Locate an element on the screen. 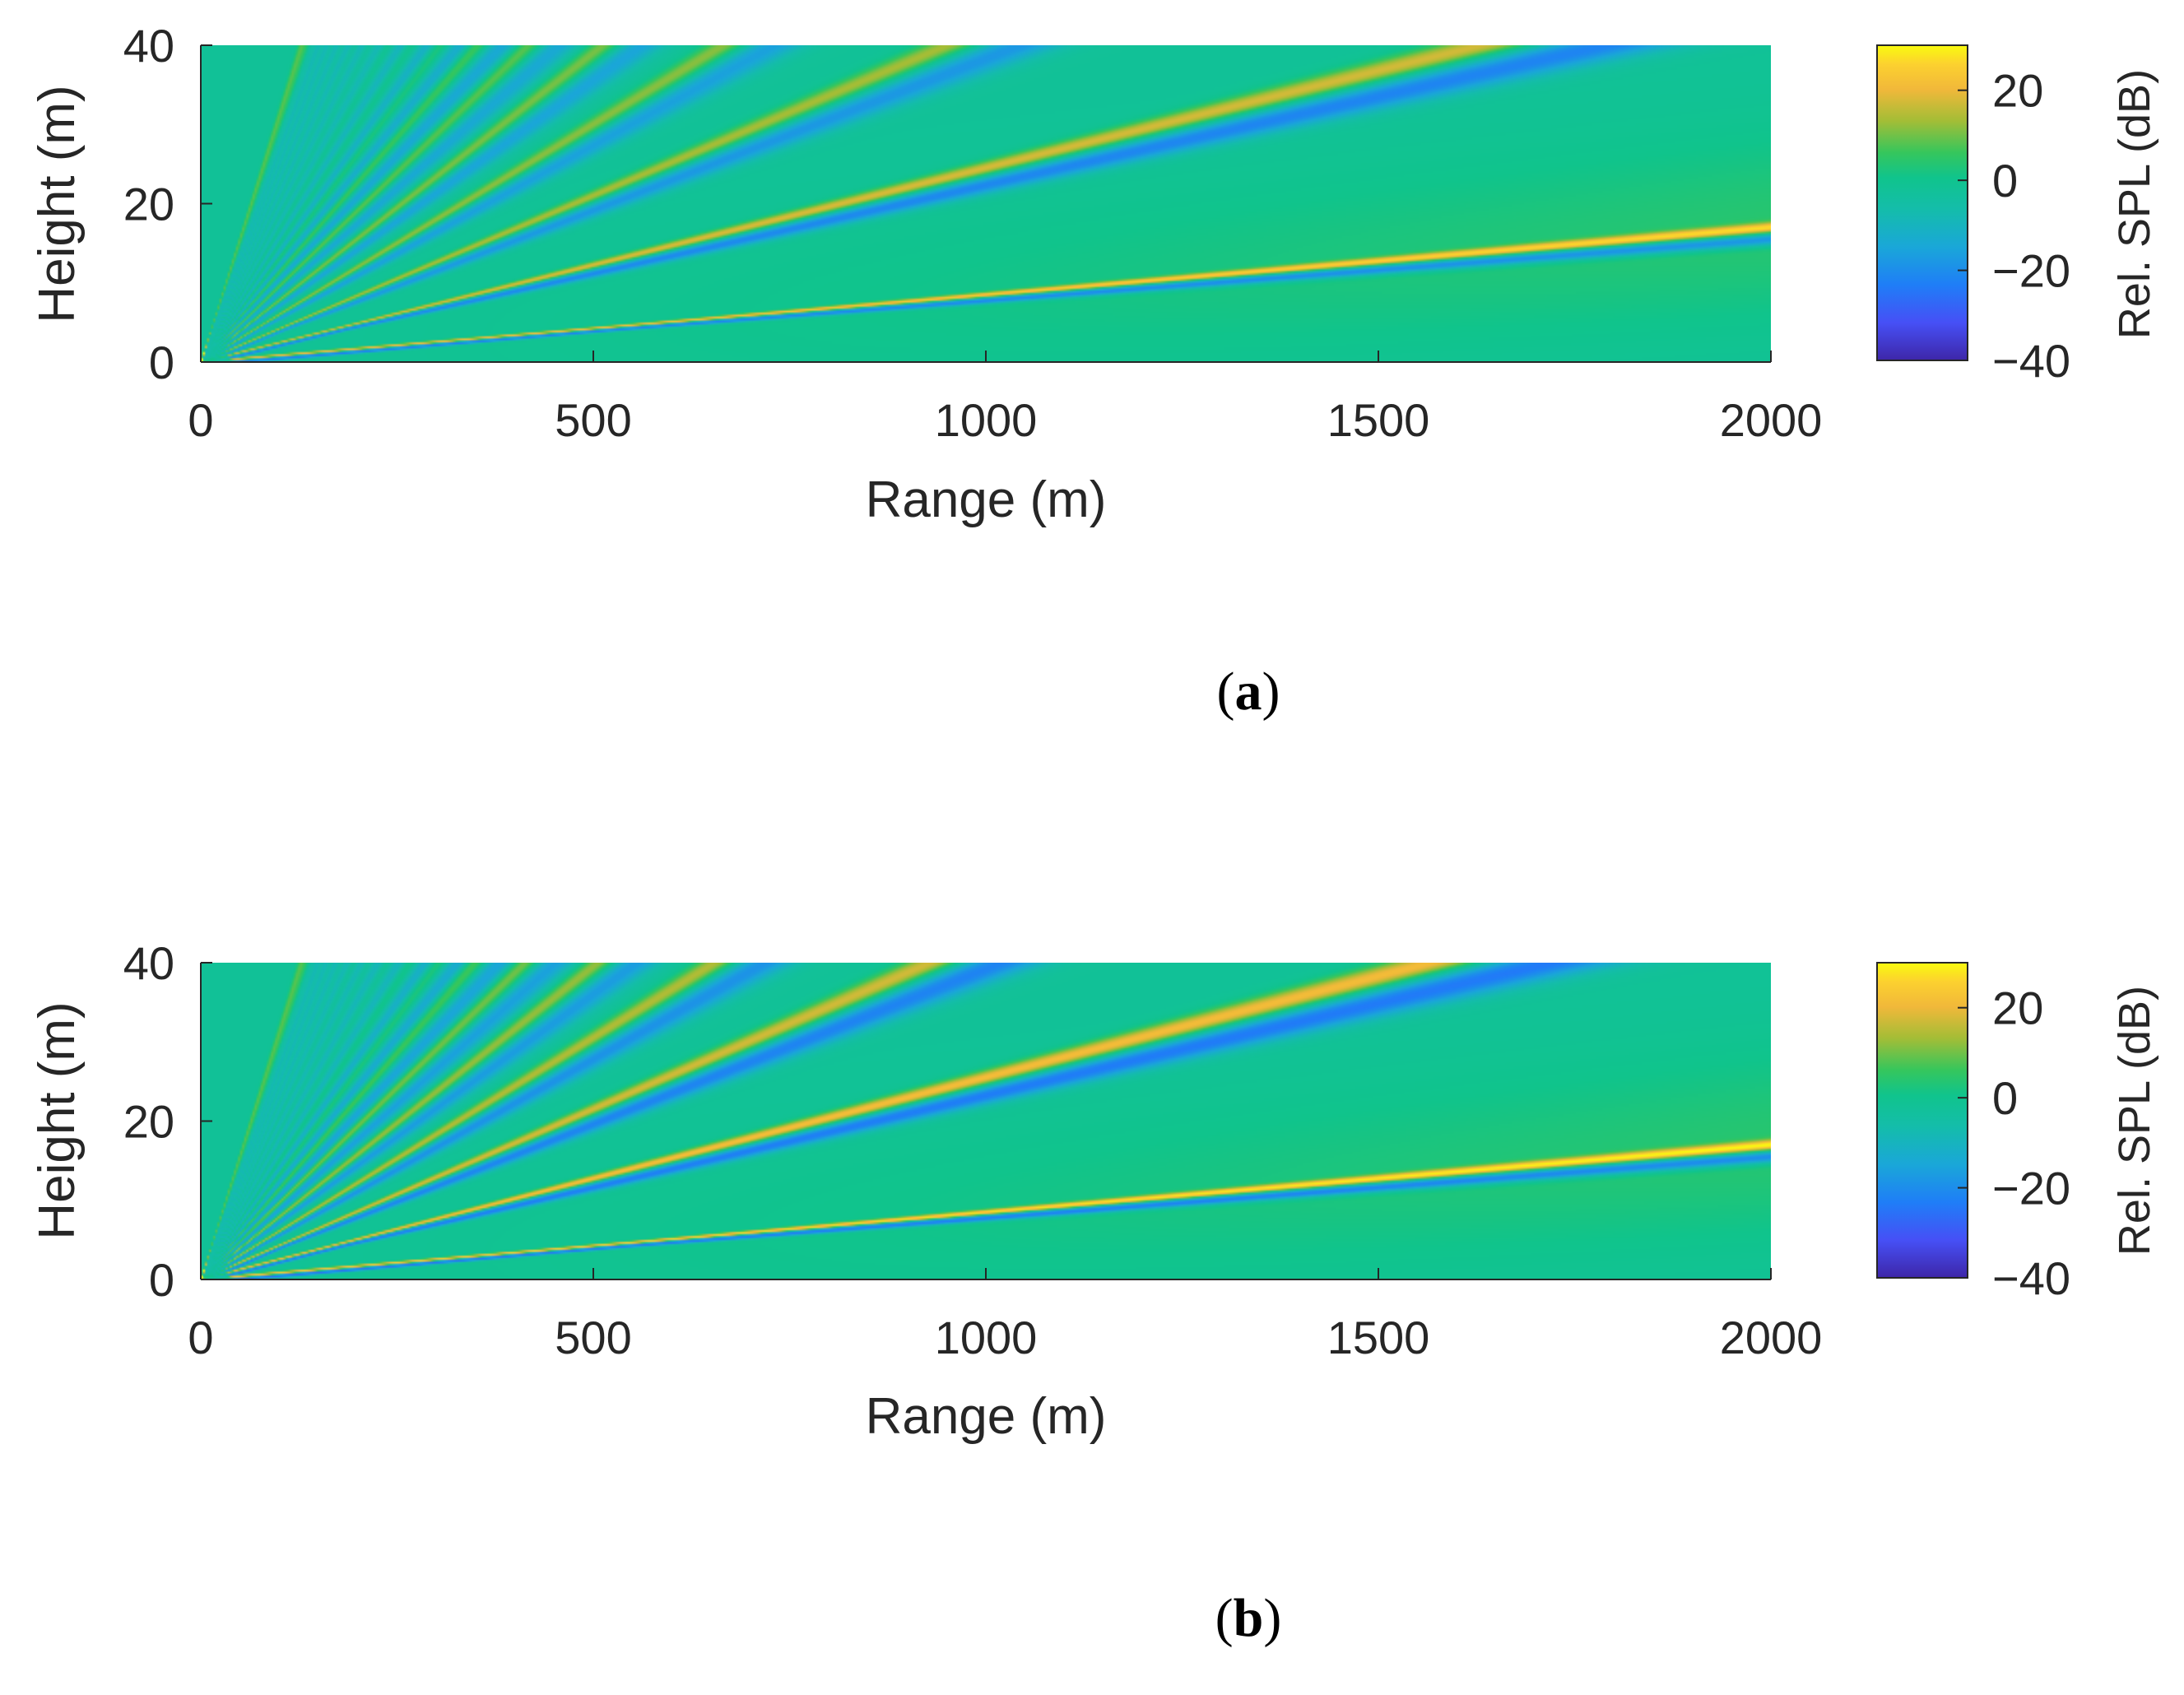 The height and width of the screenshot is (1695, 2184). panel-label-b-letter: b is located at coordinates (1249, 1618).